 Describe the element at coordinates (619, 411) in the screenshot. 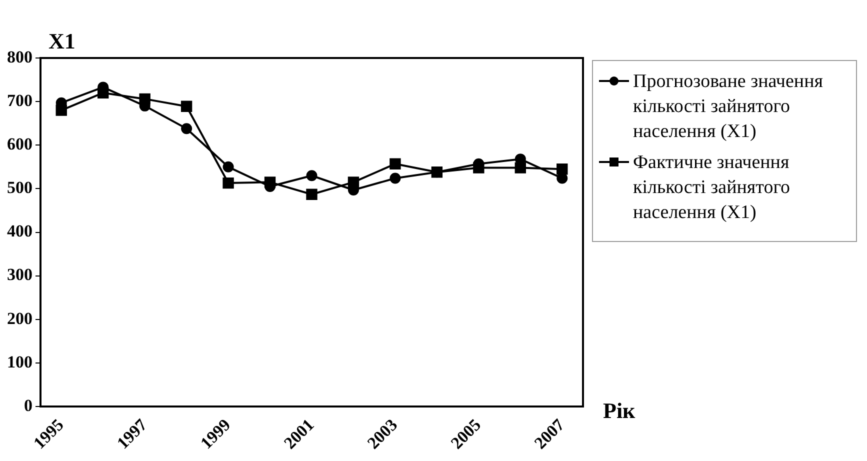

I see `x-axis-title: Рік` at that location.